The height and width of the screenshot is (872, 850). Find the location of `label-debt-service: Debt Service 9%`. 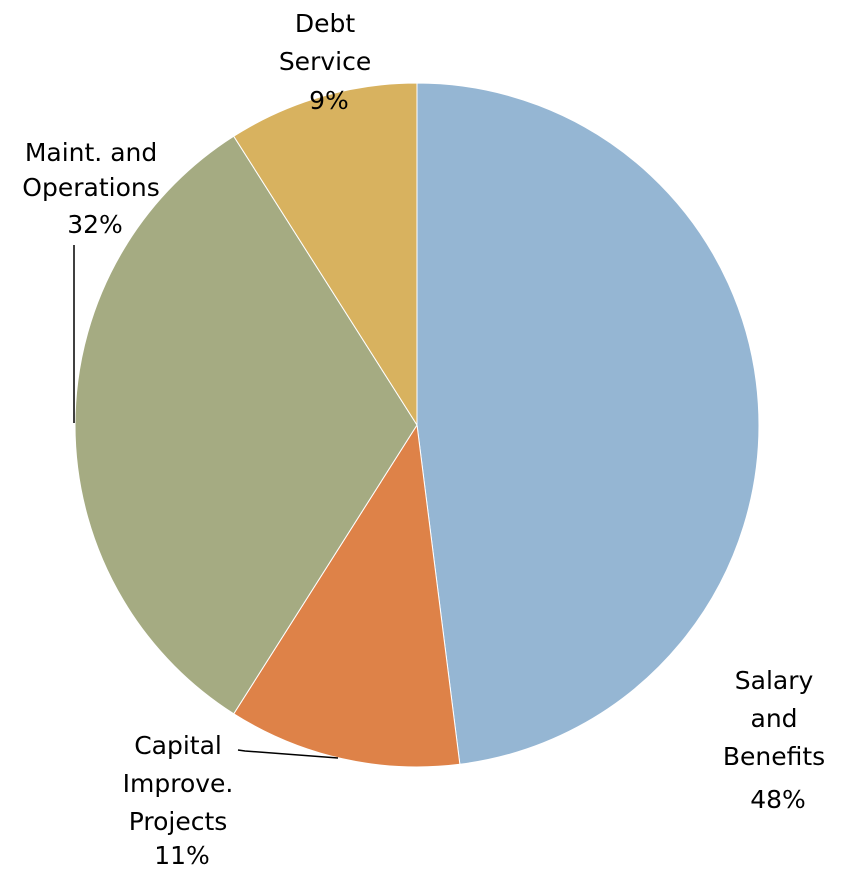

label-debt-service: Debt Service 9% is located at coordinates (329, 62).